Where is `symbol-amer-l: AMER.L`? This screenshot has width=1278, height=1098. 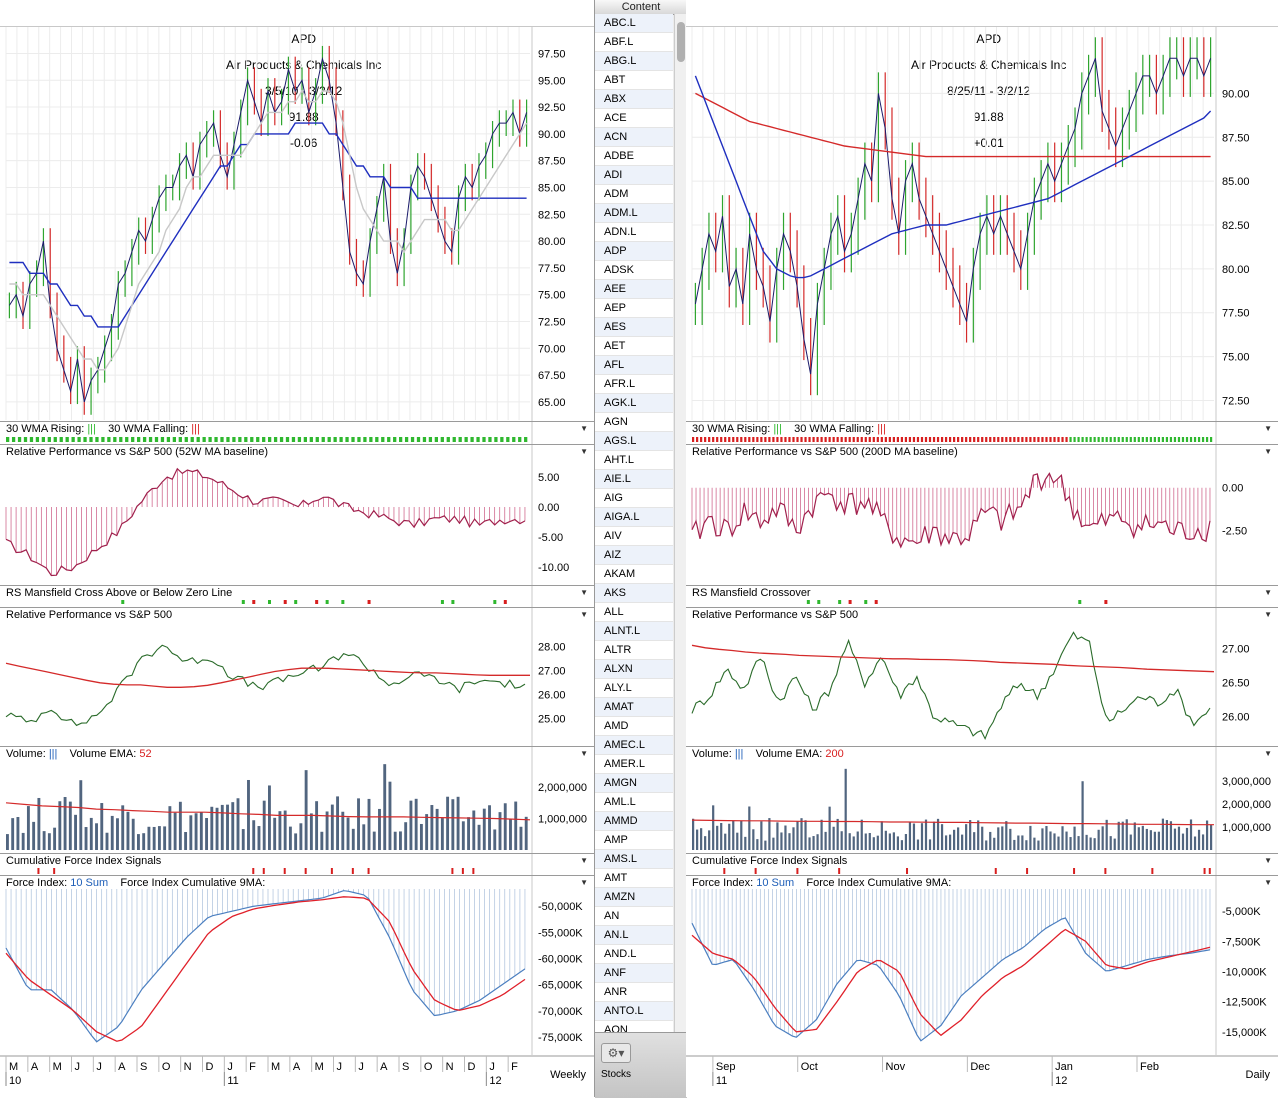 symbol-amer-l: AMER.L is located at coordinates (634, 764).